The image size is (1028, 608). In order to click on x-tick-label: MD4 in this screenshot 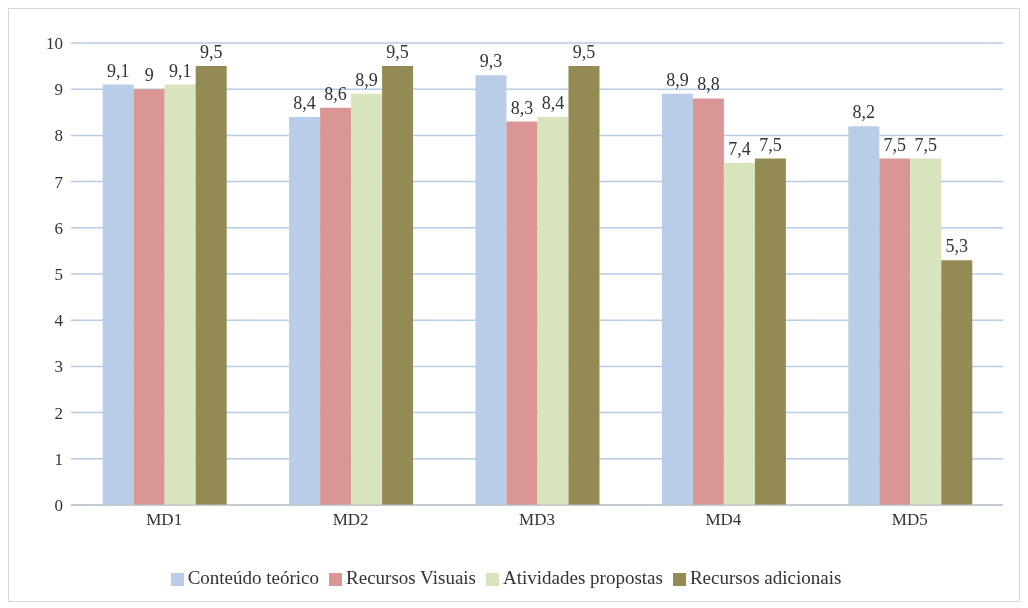, I will do `click(723, 520)`.